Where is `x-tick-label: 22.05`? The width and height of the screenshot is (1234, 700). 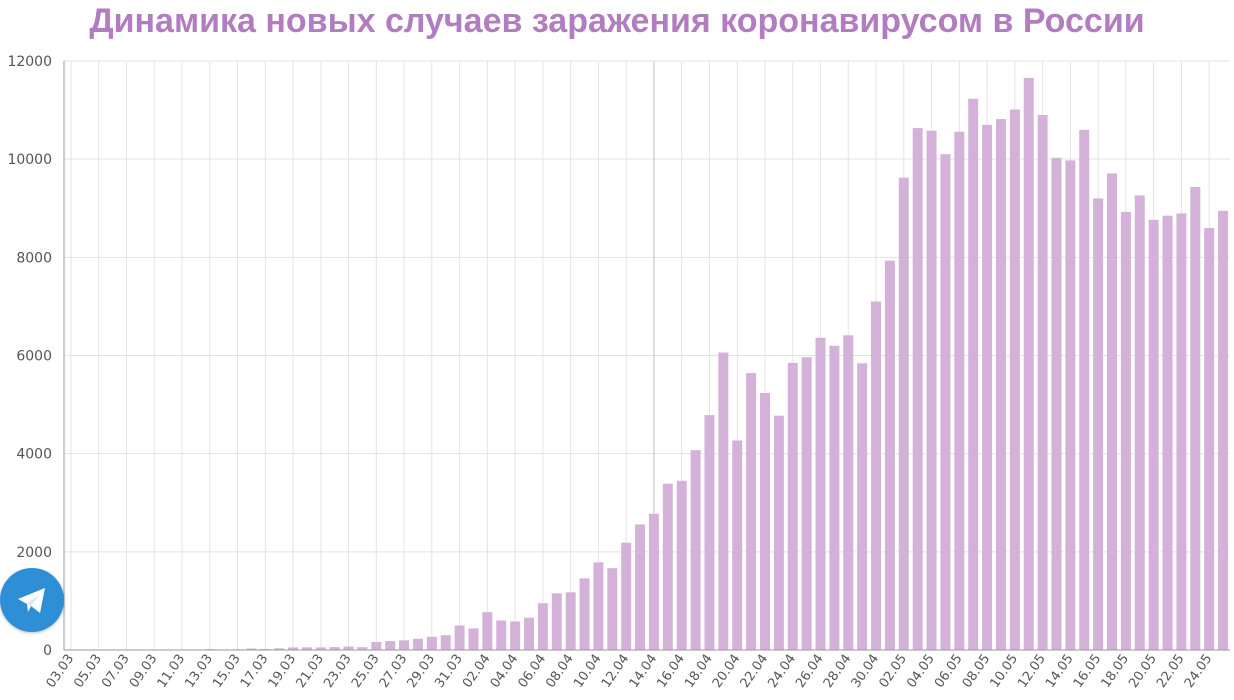
x-tick-label: 22.05 is located at coordinates (1171, 671).